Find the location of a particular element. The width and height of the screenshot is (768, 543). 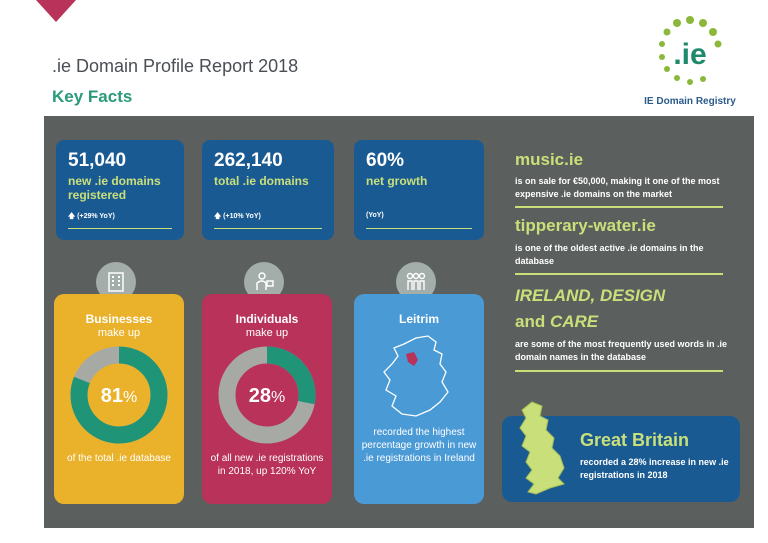

ireland-outline is located at coordinates (416, 376).